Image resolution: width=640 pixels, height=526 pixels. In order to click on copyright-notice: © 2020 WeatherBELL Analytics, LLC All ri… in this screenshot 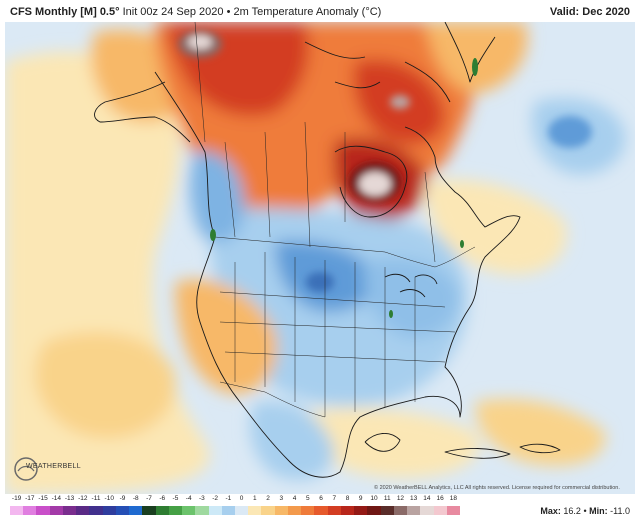, I will do `click(497, 488)`.